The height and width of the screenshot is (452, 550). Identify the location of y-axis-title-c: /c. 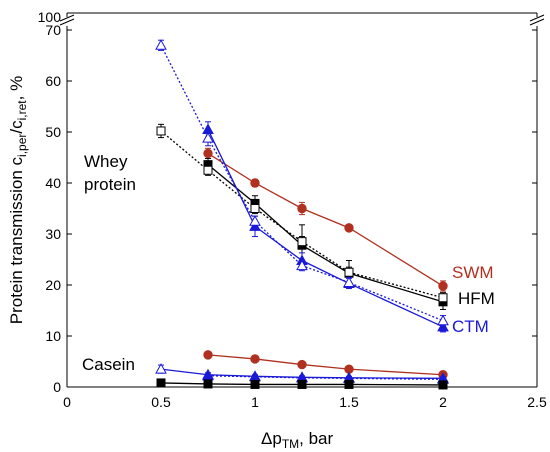
(16, 127).